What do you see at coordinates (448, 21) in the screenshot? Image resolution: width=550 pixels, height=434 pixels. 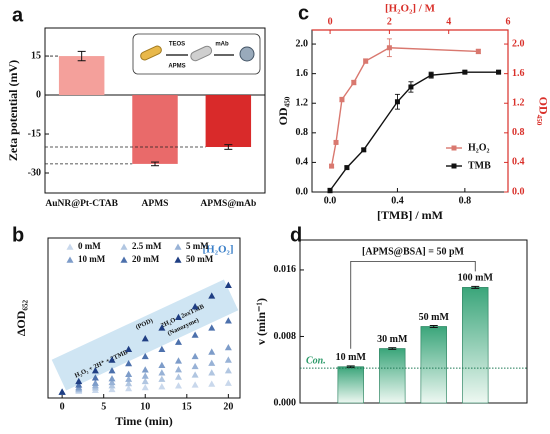 I see `x2-tick-label: 4` at bounding box center [448, 21].